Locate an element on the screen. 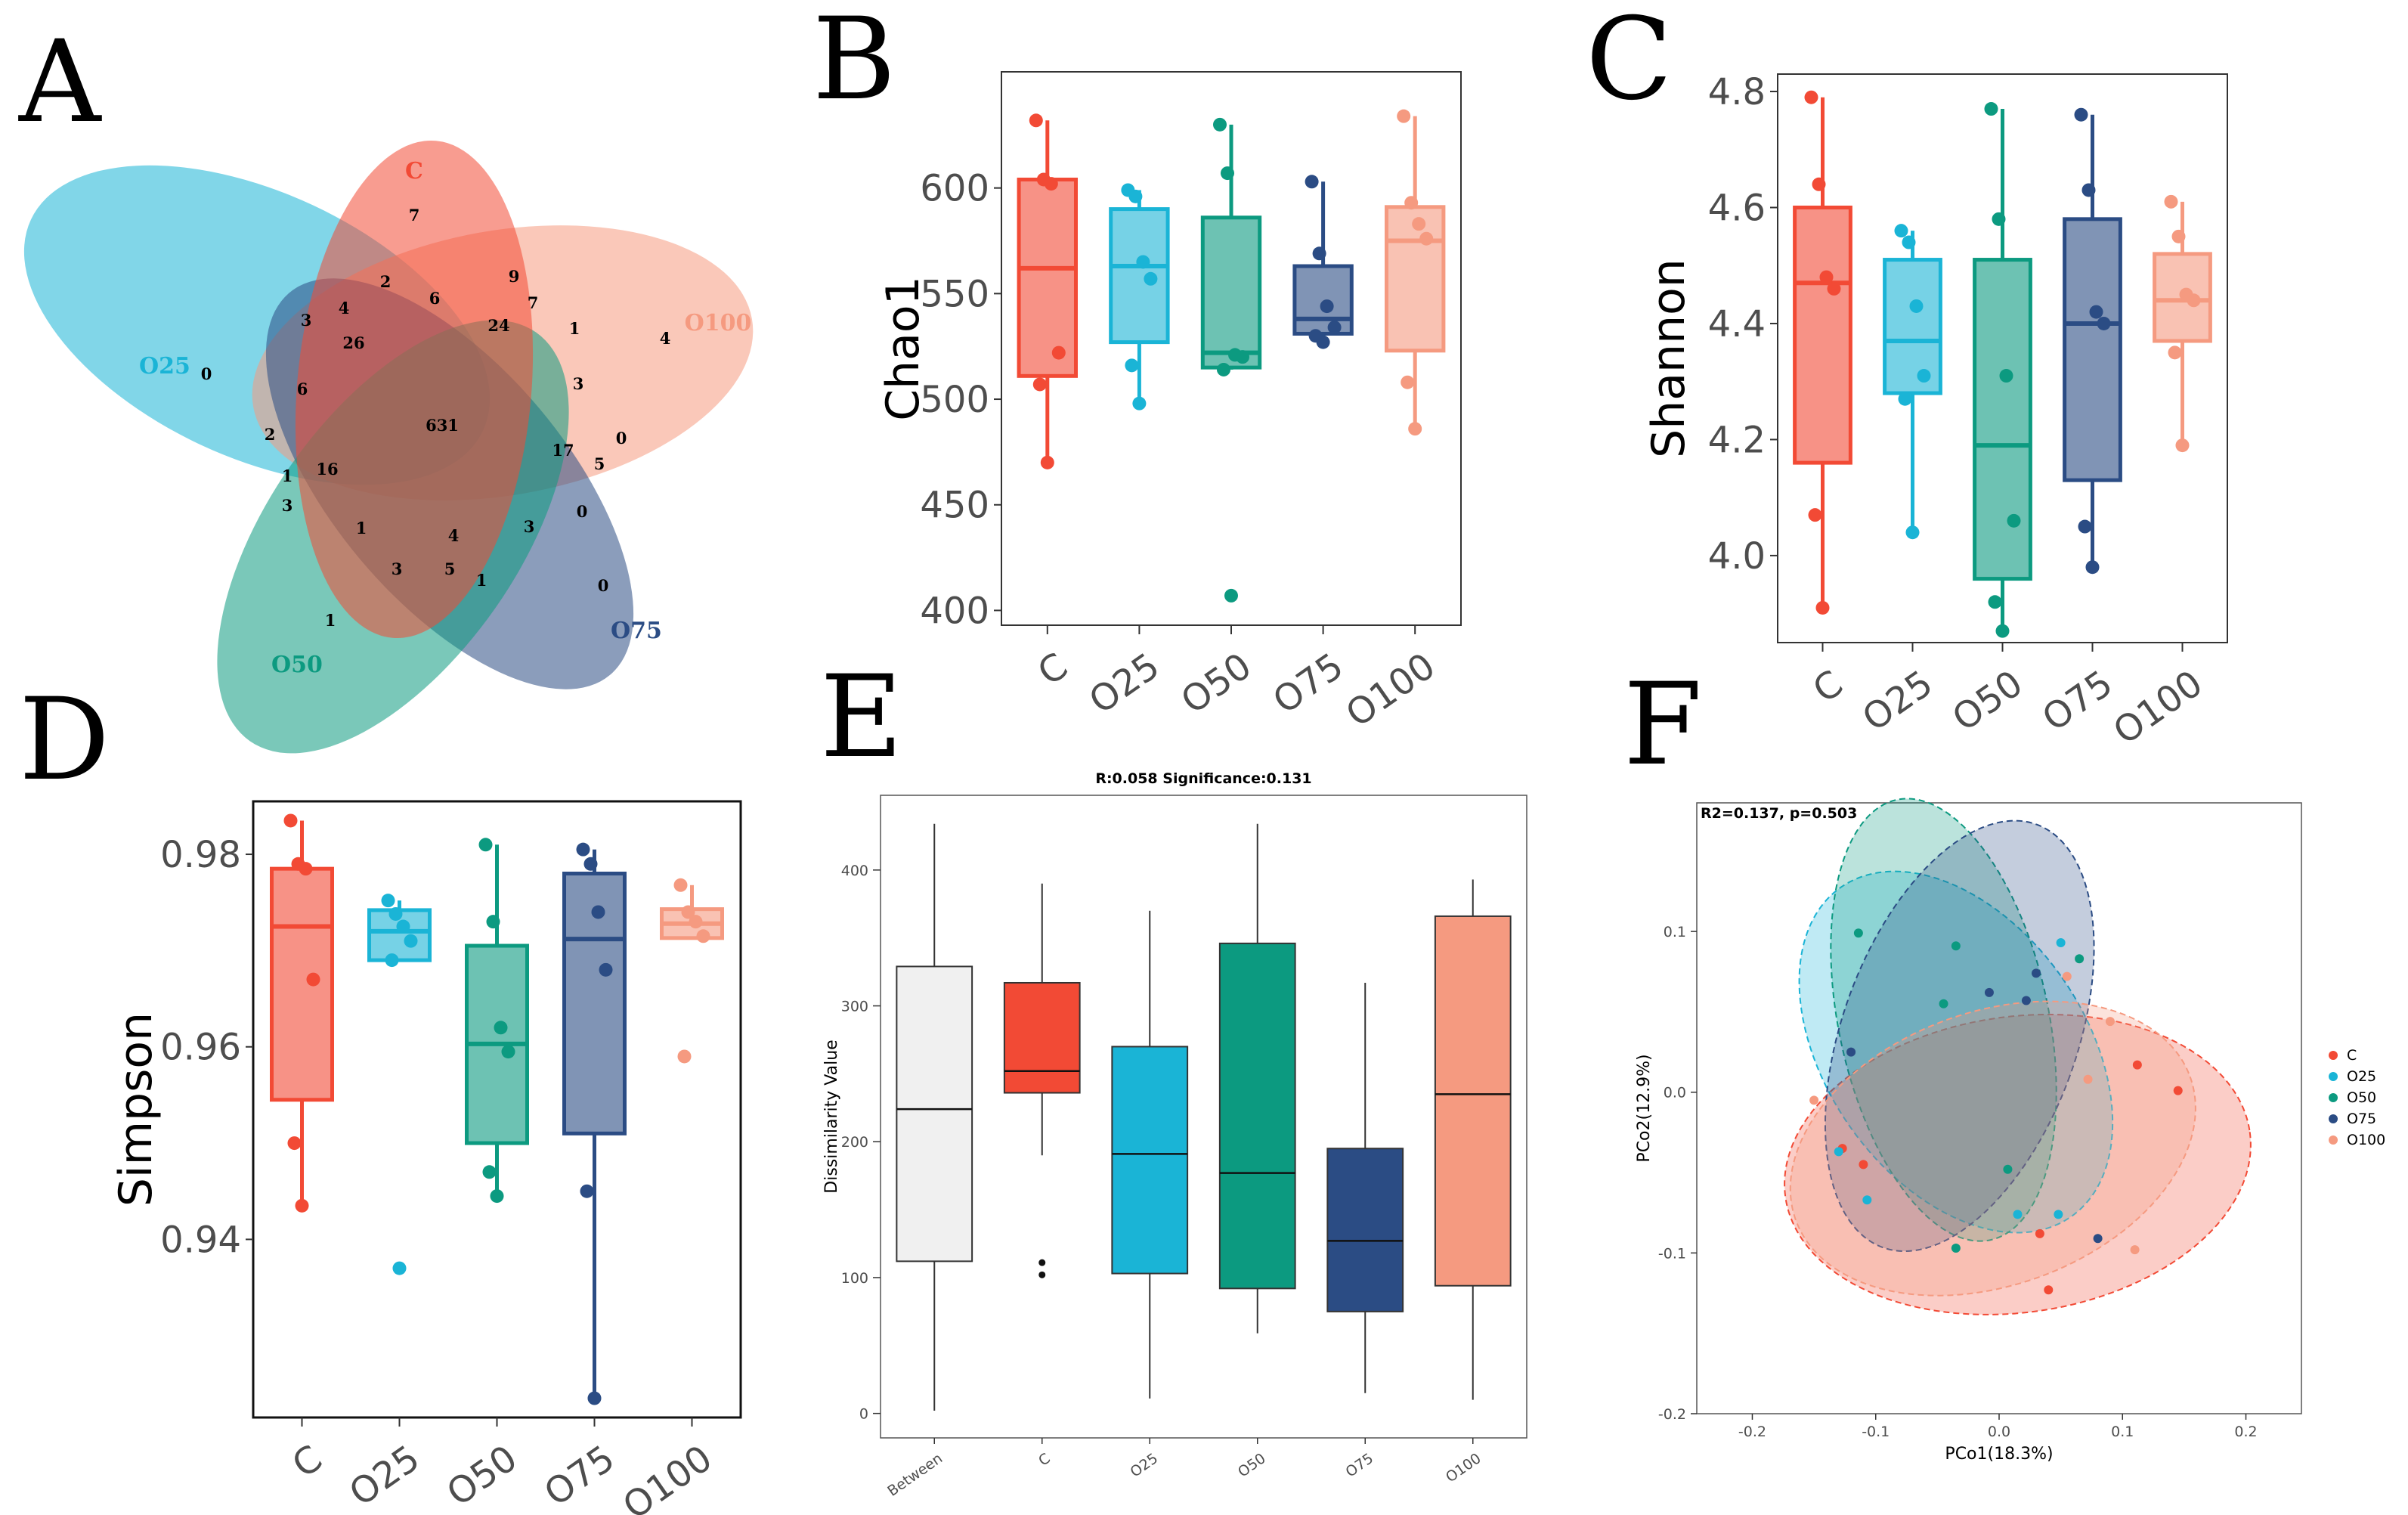 This screenshot has width=2408, height=1515. venn-count: 24 is located at coordinates (498, 325).